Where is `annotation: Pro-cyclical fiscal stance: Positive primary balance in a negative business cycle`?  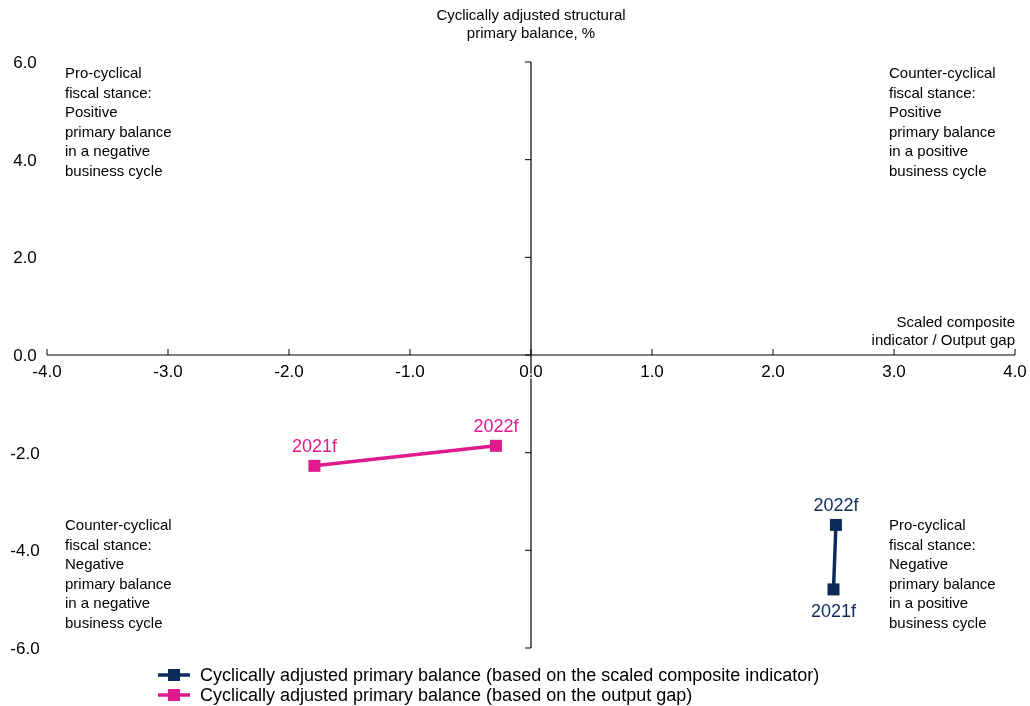
annotation: Pro-cyclical fiscal stance: Positive primary balance in a negative business cycle is located at coordinates (118, 121).